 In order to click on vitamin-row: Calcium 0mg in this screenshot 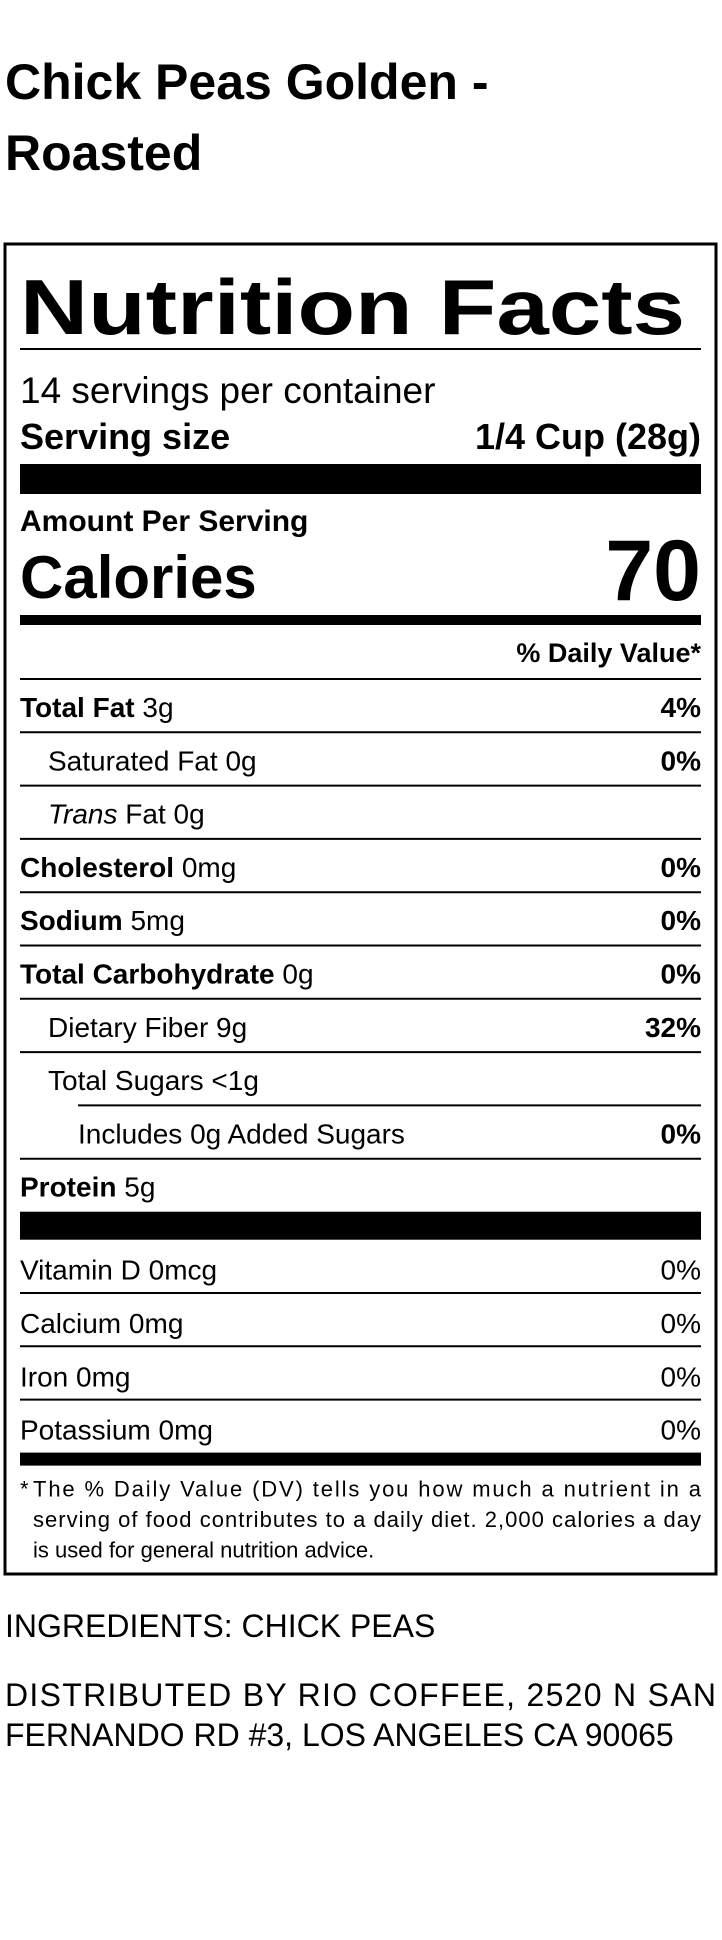, I will do `click(101, 1323)`.